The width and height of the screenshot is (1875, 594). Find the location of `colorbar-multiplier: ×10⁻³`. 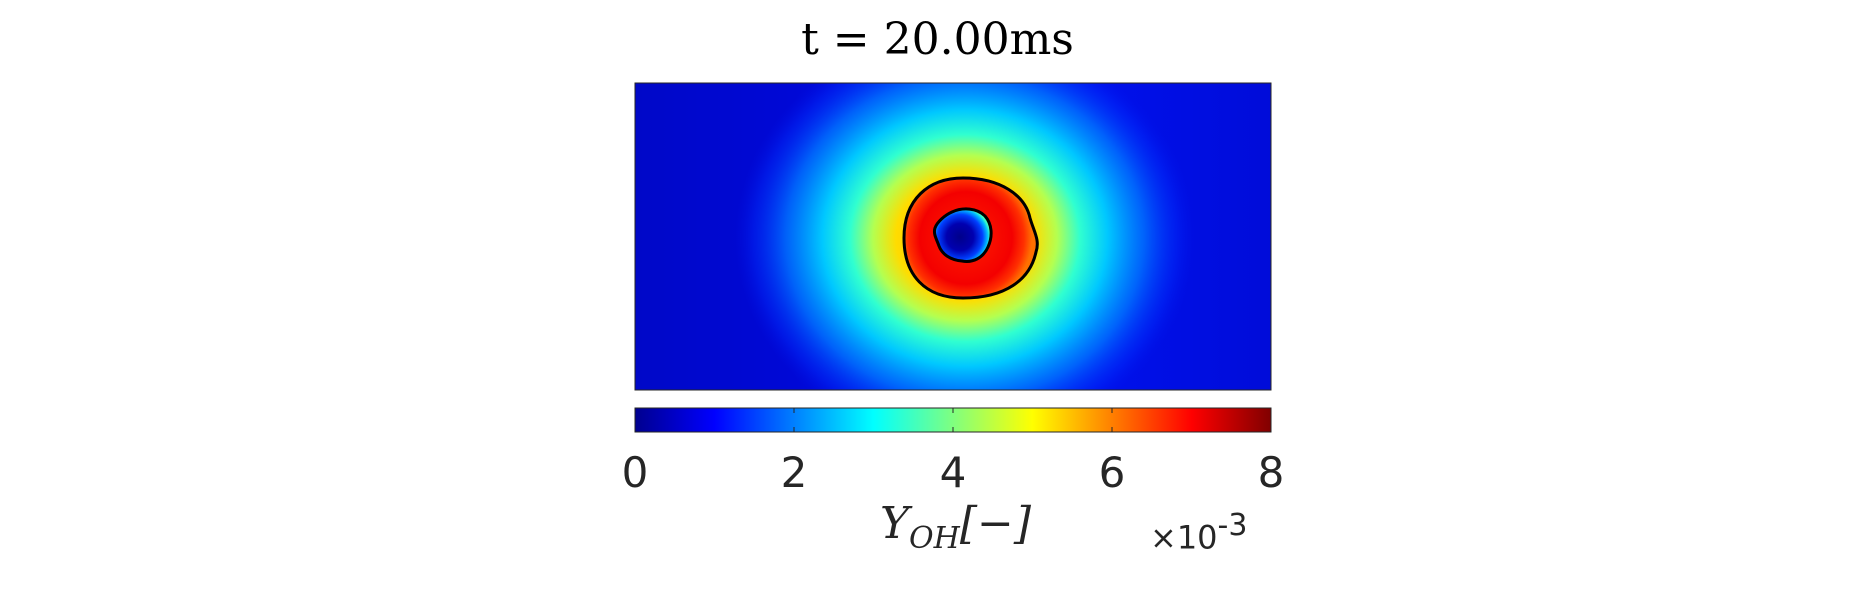

colorbar-multiplier: ×10⁻³ is located at coordinates (1198, 533).